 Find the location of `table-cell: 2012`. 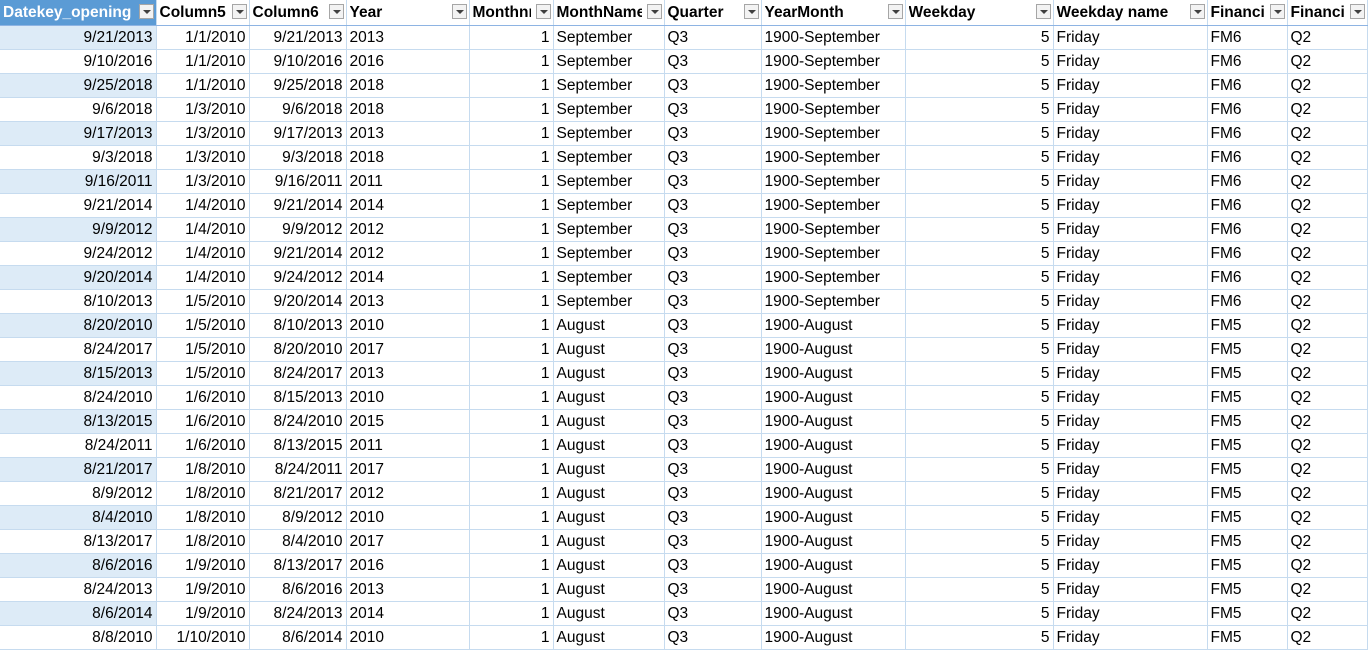

table-cell: 2012 is located at coordinates (408, 229).